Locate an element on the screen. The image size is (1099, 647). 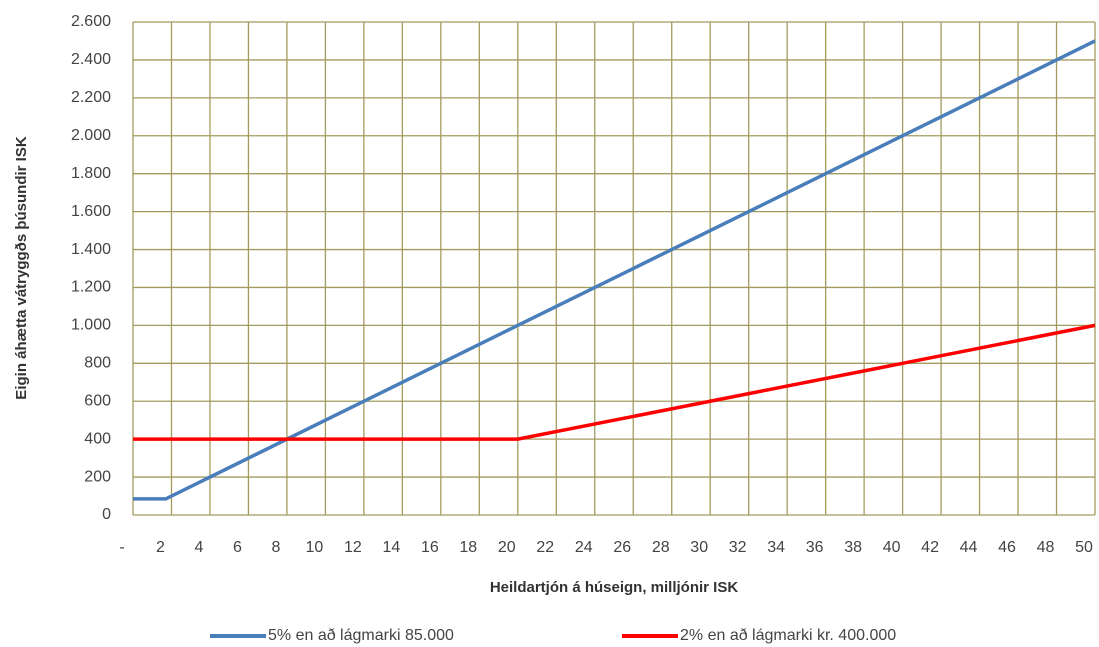
y-tick-label: 0 is located at coordinates (106, 514).